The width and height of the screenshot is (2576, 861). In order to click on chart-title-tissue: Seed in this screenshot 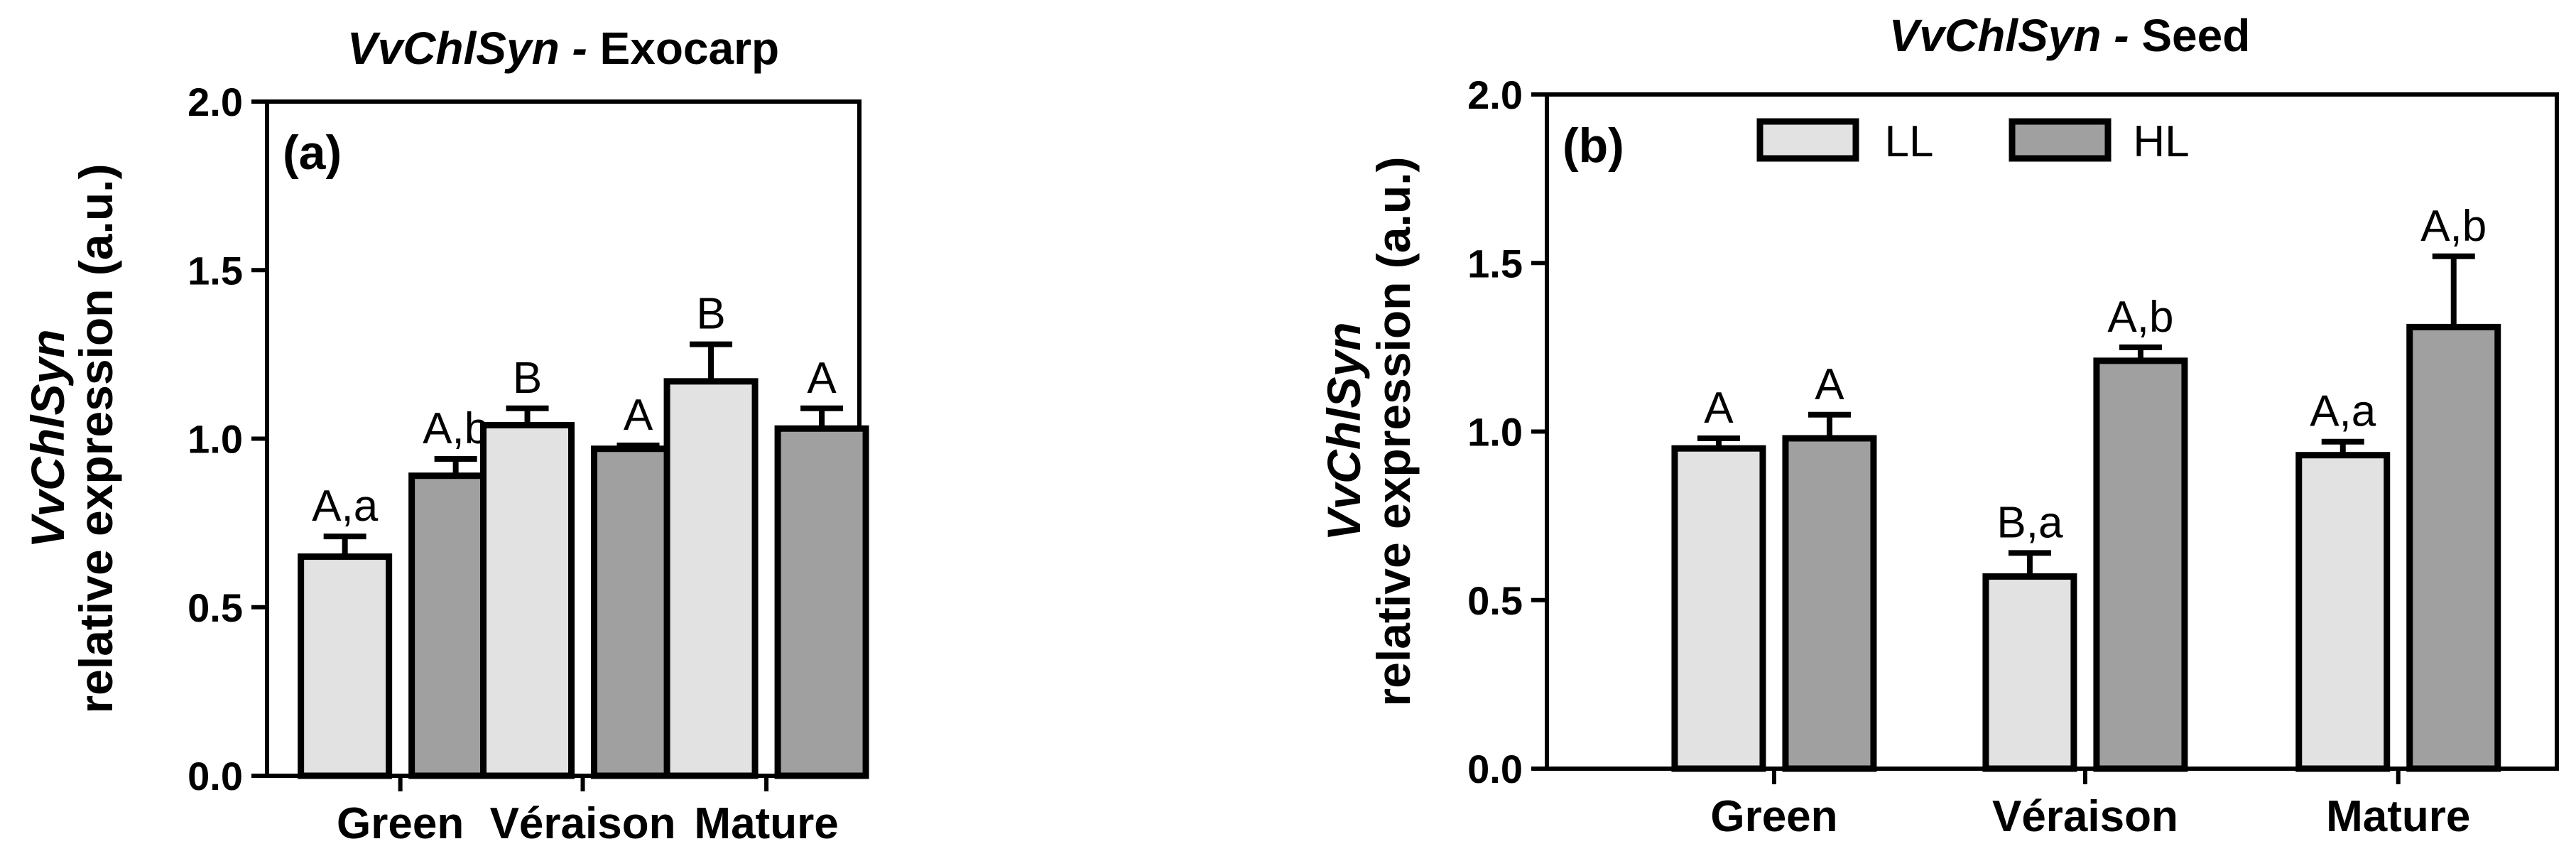, I will do `click(2190, 35)`.